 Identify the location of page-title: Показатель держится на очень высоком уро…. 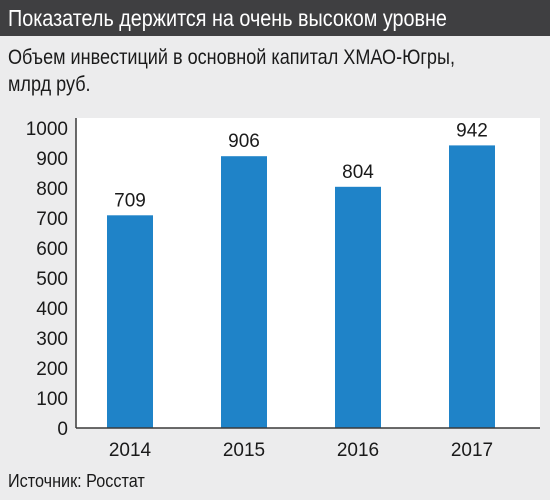
(227, 18).